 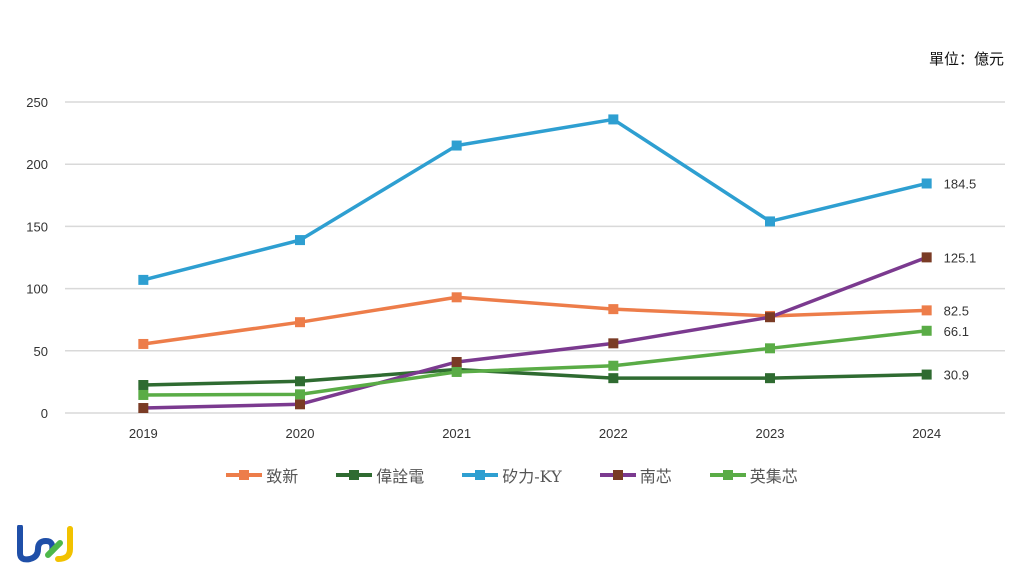 I want to click on data-label: 82.5, so click(x=956, y=310).